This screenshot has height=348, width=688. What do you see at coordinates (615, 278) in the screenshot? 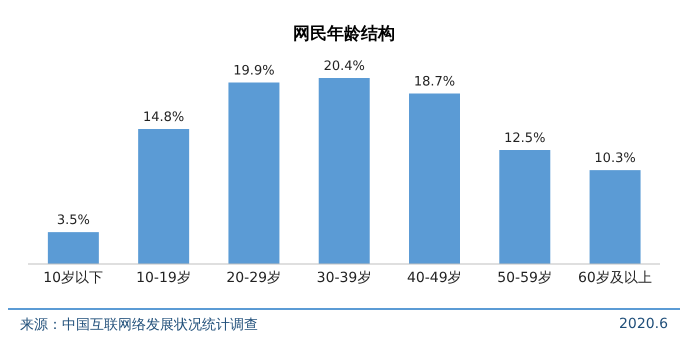
I see `x-tick-label: 60岁及以上` at bounding box center [615, 278].